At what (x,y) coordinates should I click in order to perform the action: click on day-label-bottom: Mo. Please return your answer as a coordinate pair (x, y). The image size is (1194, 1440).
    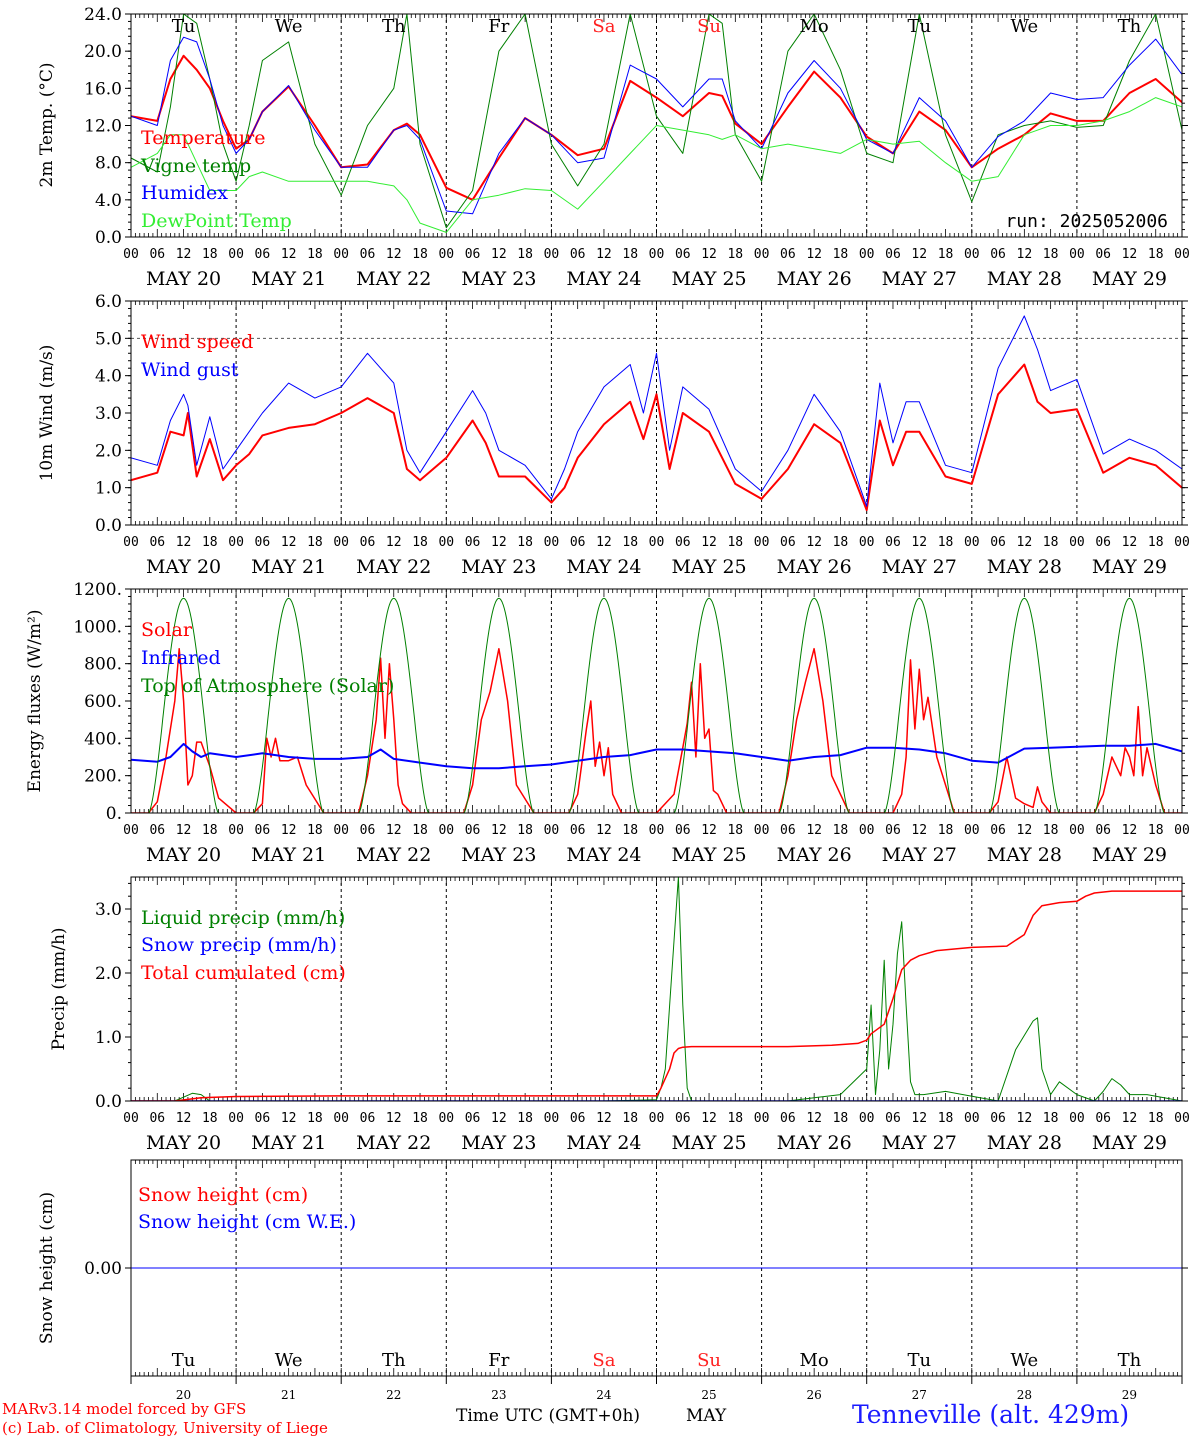
    Looking at the image, I should click on (814, 1360).